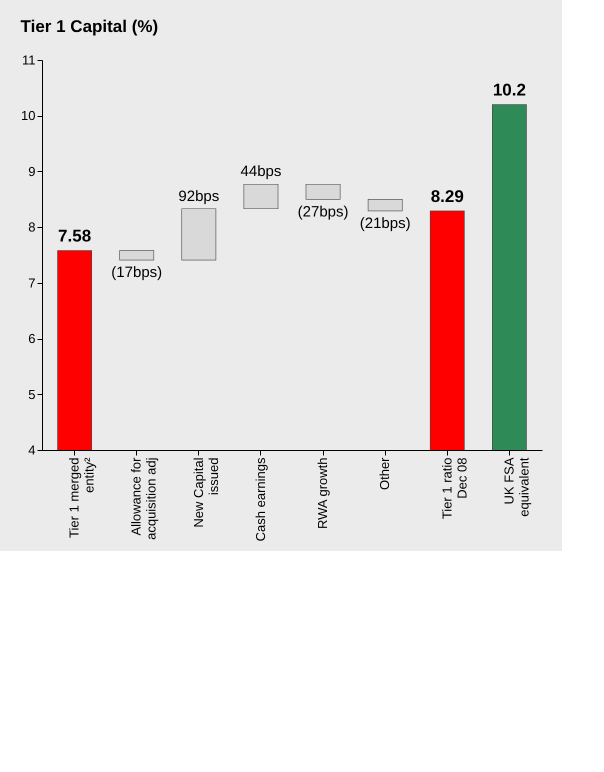  What do you see at coordinates (81, 497) in the screenshot?
I see `x-tick-label: Tier 1 merged entity²` at bounding box center [81, 497].